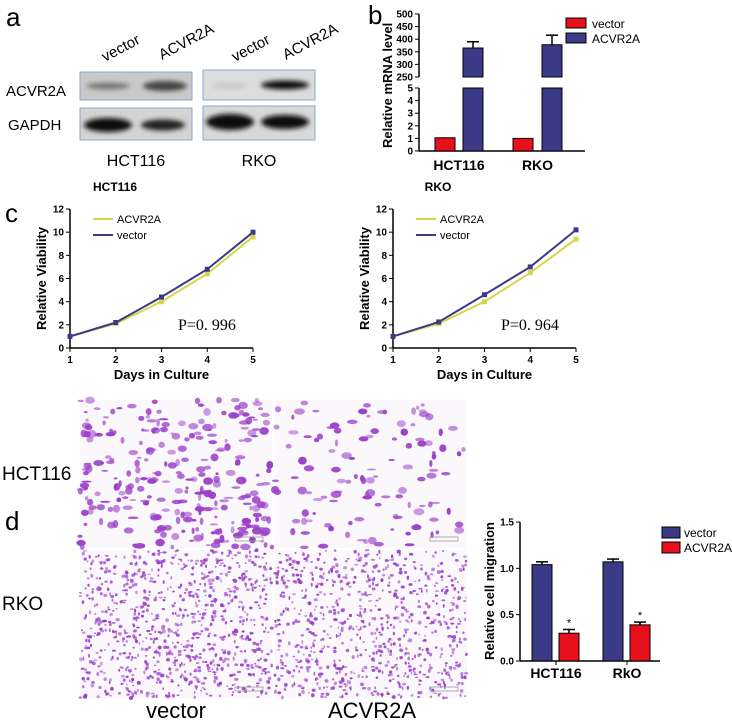  What do you see at coordinates (165, 86) in the screenshot?
I see `band` at bounding box center [165, 86].